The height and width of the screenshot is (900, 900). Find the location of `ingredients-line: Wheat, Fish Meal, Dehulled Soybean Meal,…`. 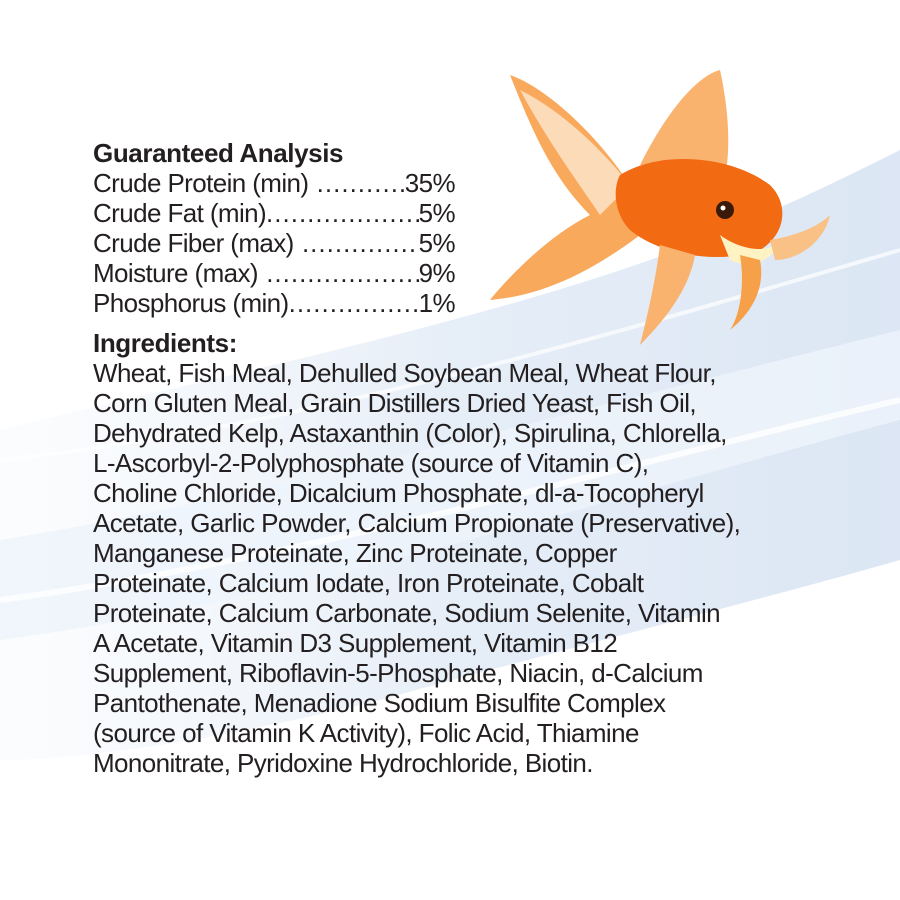

ingredients-line: Wheat, Fish Meal, Dehulled Soybean Meal,… is located at coordinates (404, 373).